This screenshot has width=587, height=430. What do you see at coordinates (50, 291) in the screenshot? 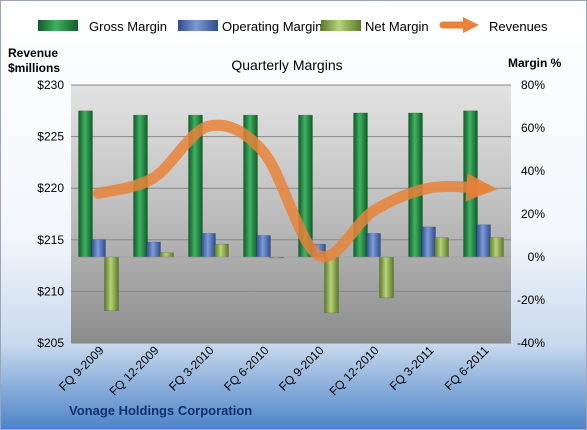
I see `left-tick-label-1: $210` at bounding box center [50, 291].